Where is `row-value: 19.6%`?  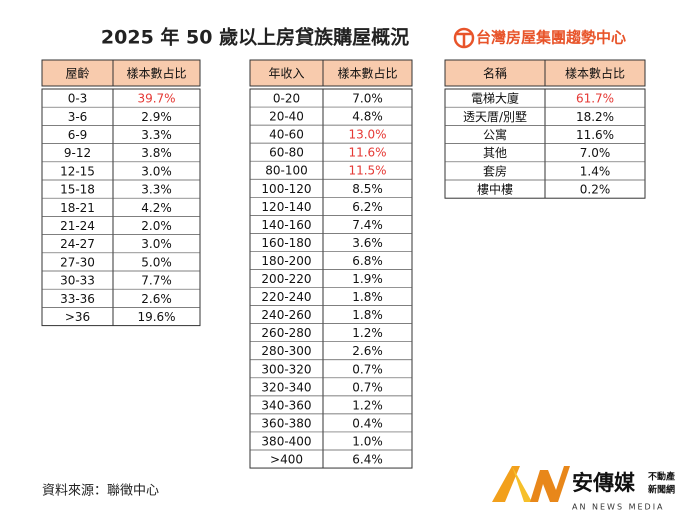
row-value: 19.6% is located at coordinates (156, 317).